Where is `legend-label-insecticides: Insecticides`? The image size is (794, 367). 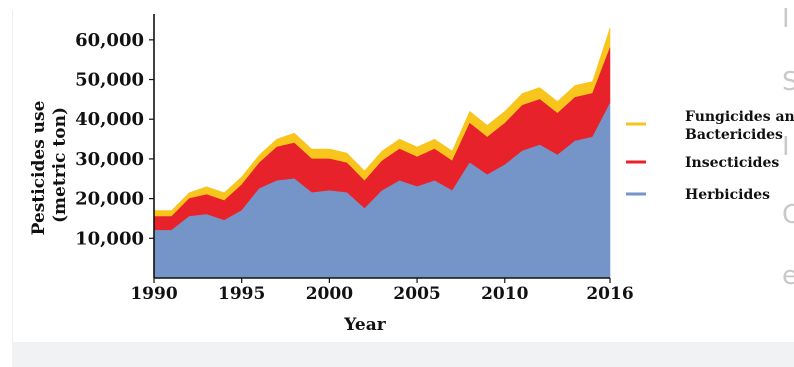 legend-label-insecticides: Insecticides is located at coordinates (732, 163).